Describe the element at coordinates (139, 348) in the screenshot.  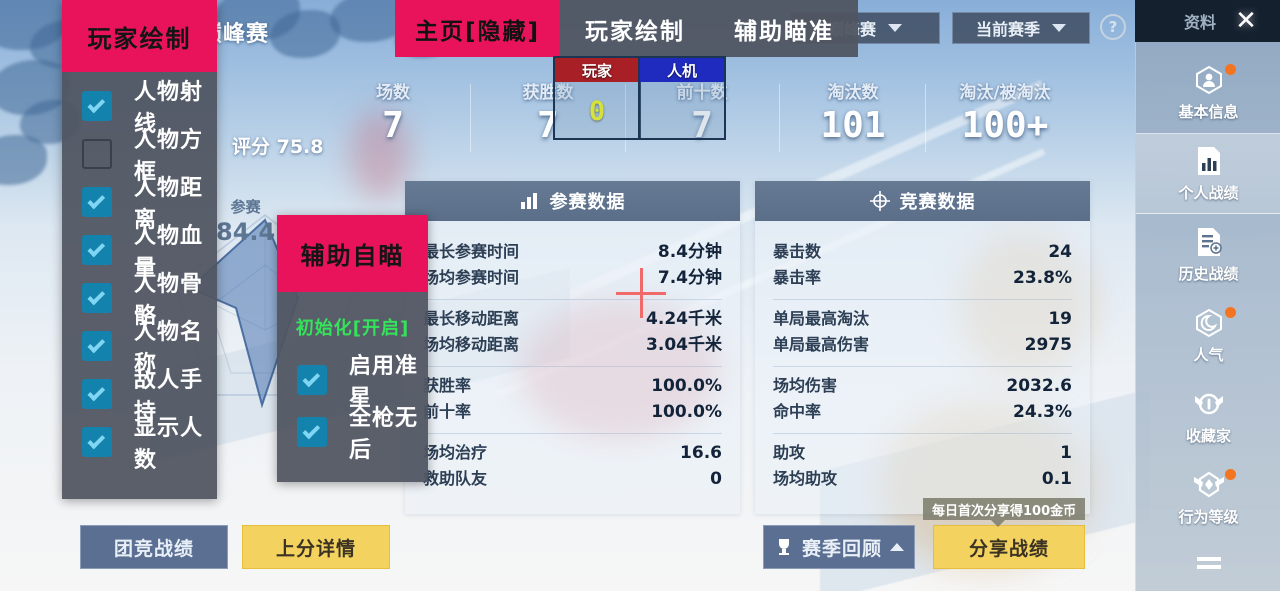
I see `option-row-character-name: 人物名称` at that location.